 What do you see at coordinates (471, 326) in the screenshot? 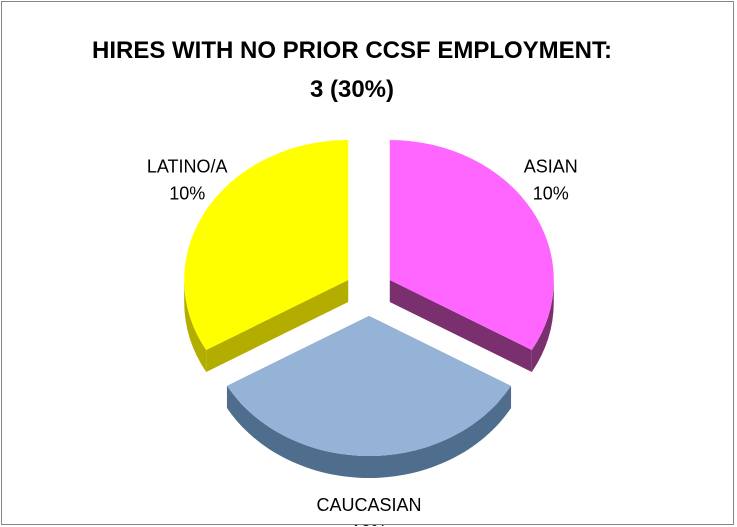
I see `pie-slice-side-asian` at bounding box center [471, 326].